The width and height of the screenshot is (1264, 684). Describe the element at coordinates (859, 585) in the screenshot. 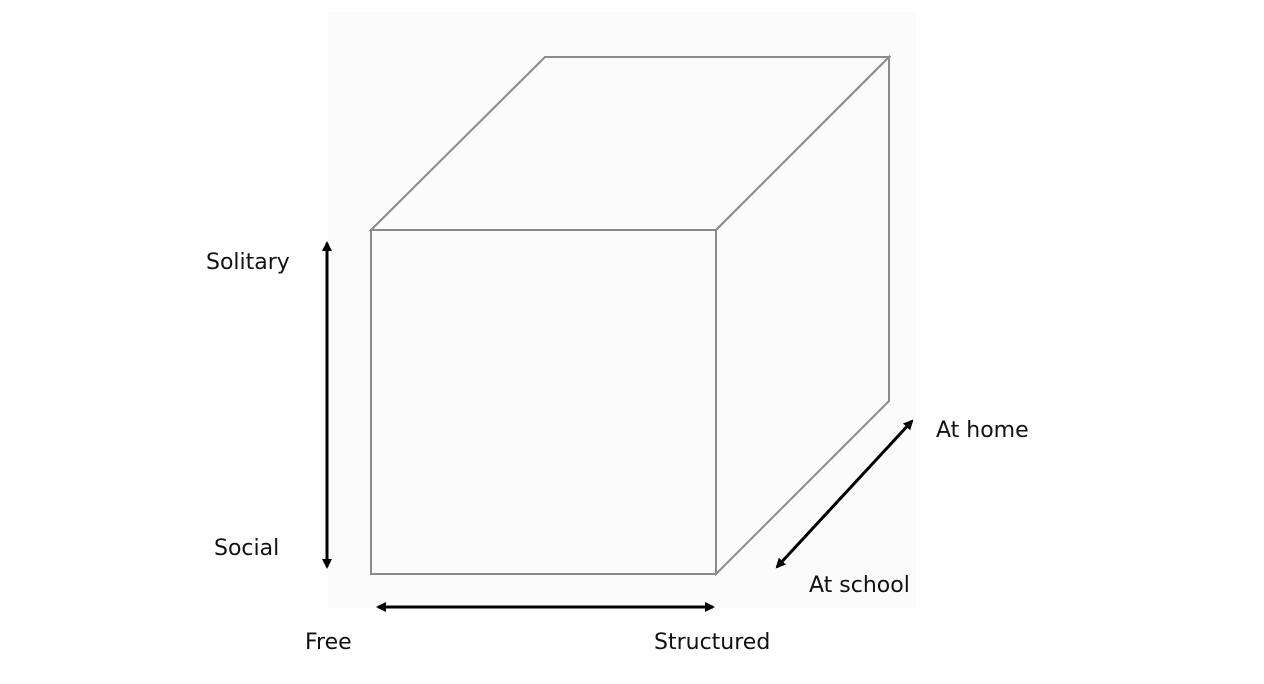

I see `label-at-school: At school` at that location.